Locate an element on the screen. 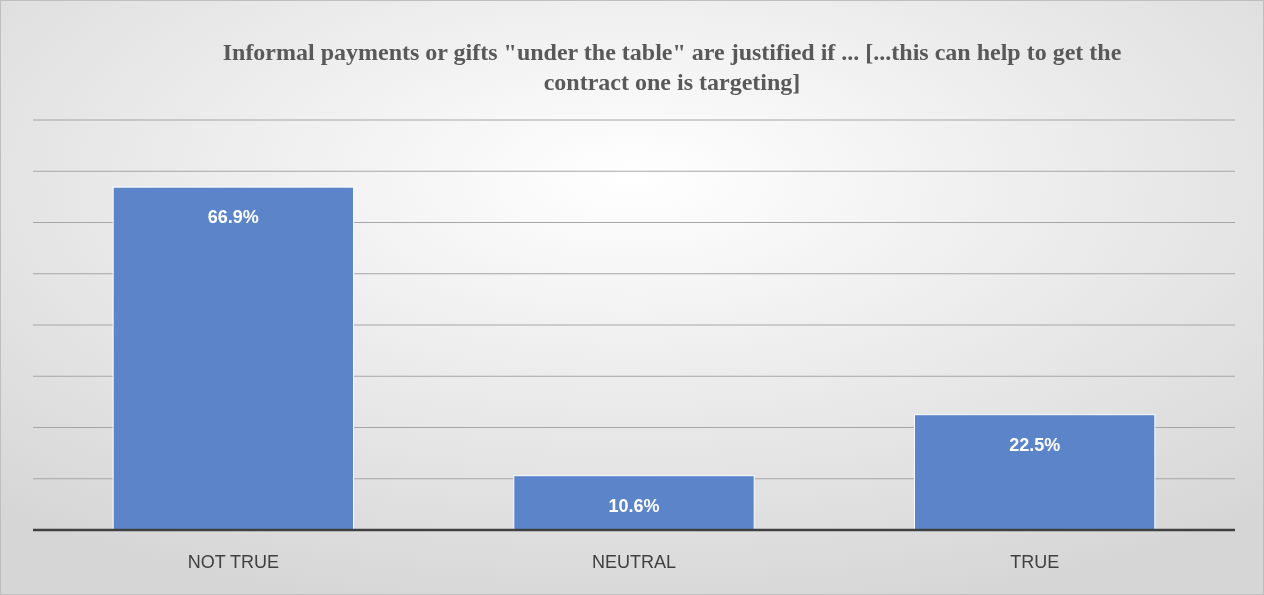 Image resolution: width=1264 pixels, height=595 pixels. x-tick-label: NEUTRAL is located at coordinates (634, 562).